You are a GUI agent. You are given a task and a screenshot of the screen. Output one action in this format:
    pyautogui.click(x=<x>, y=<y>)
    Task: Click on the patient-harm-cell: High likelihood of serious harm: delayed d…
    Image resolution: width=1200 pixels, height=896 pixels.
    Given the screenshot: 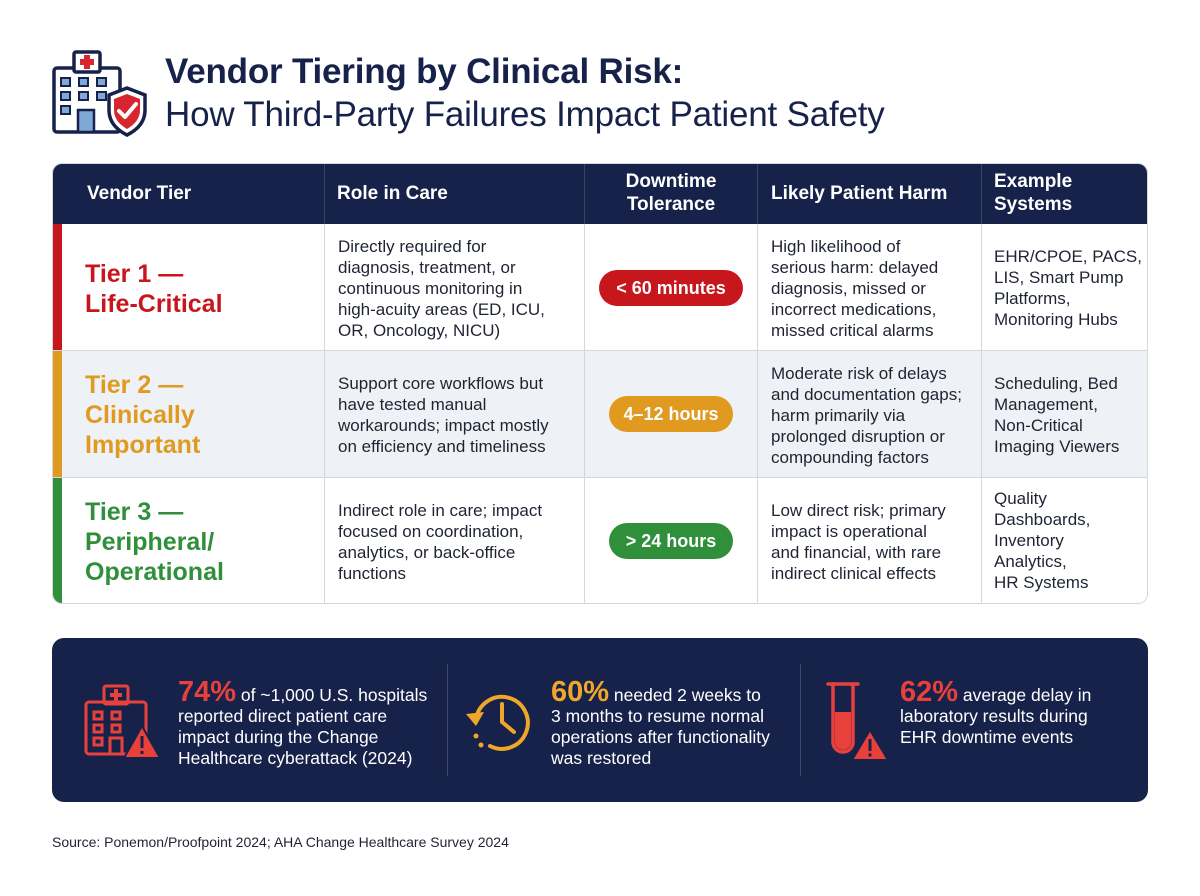 What is the action you would take?
    pyautogui.click(x=855, y=288)
    